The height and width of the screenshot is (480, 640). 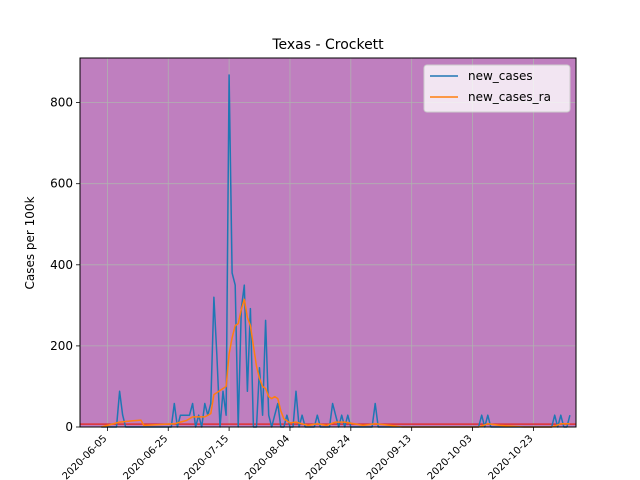 I want to click on x-tick-label: 2020-07-15, so click(x=206, y=456).